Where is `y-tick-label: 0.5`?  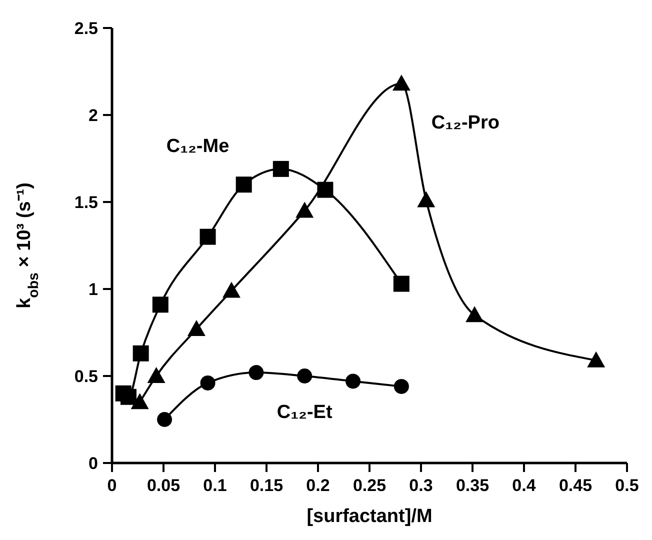
y-tick-label: 0.5 is located at coordinates (86, 376).